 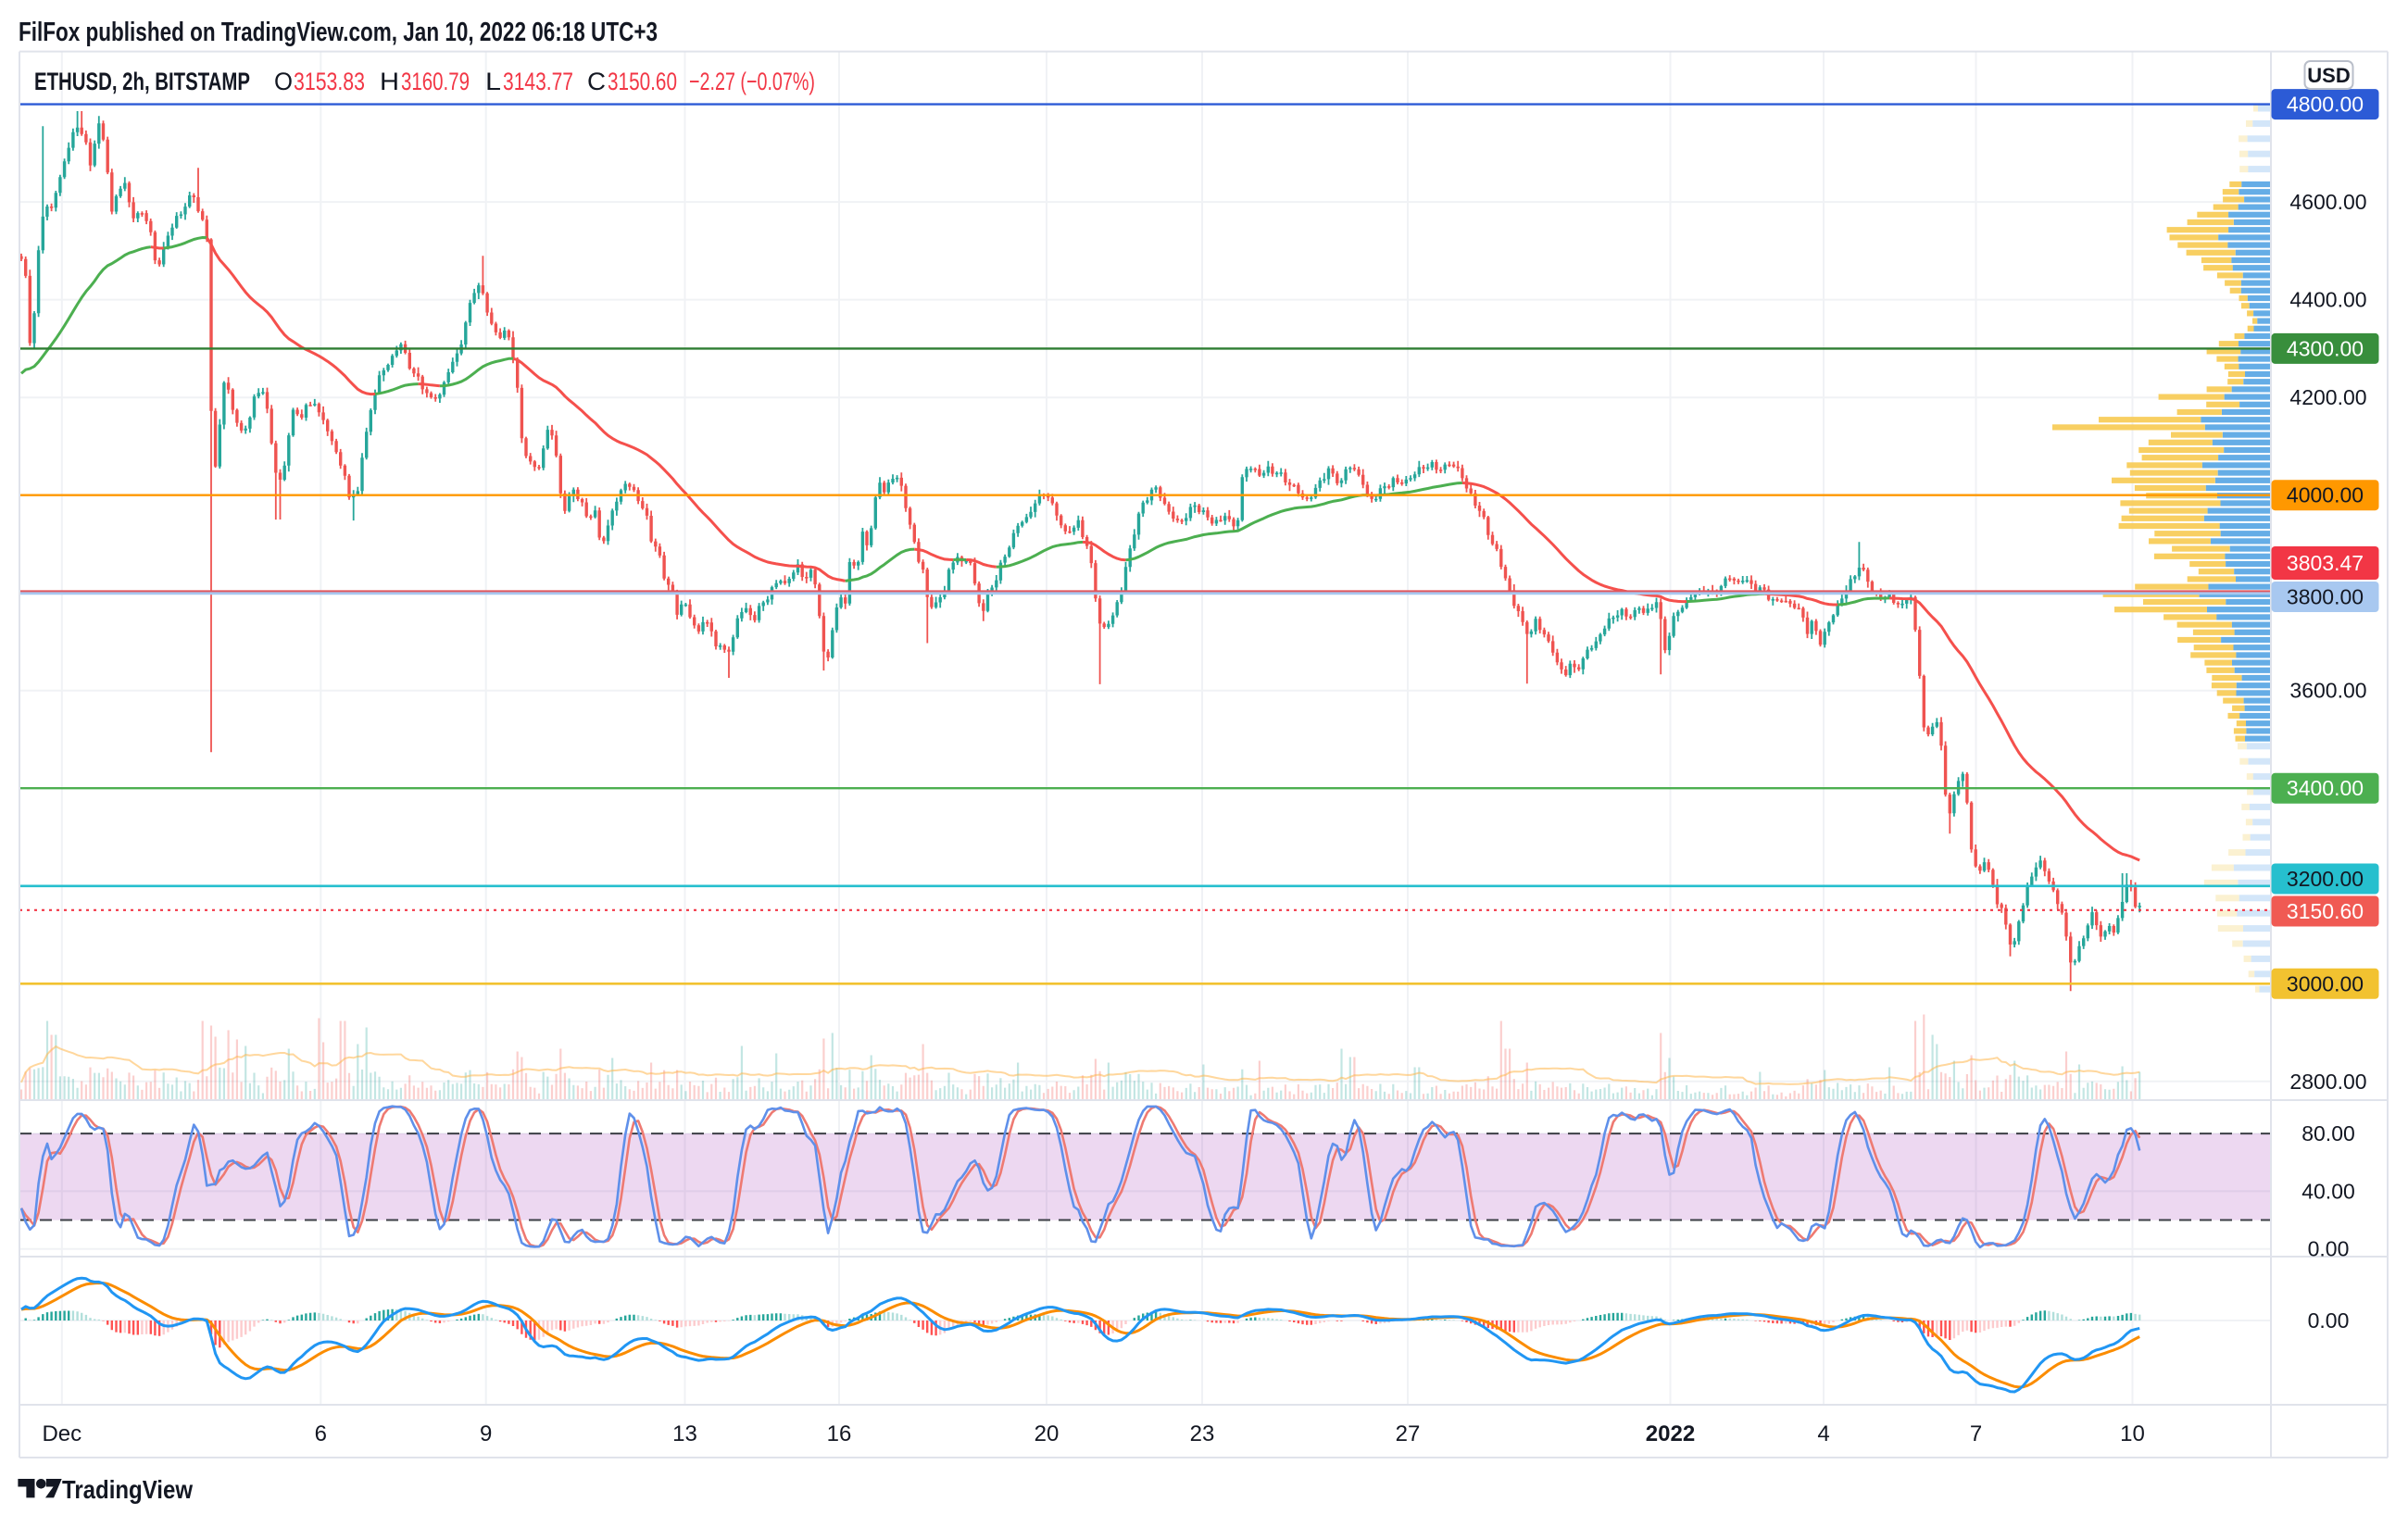 I want to click on svg-text: 3000.00, so click(x=2325, y=983).